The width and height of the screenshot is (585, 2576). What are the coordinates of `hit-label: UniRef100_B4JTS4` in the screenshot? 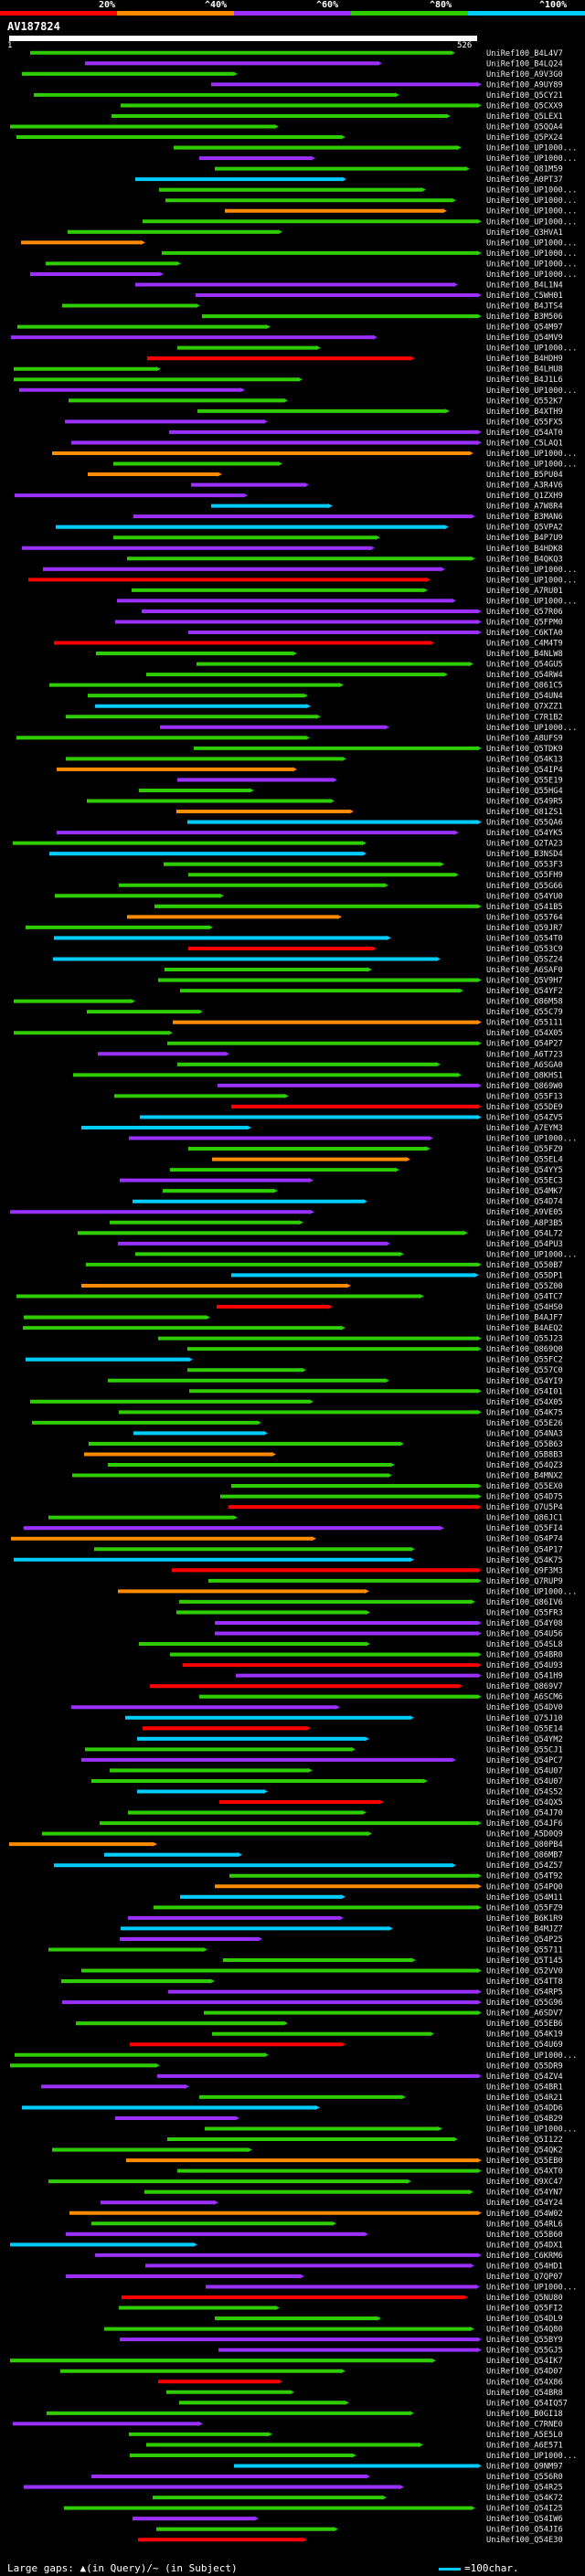 It's located at (524, 307).